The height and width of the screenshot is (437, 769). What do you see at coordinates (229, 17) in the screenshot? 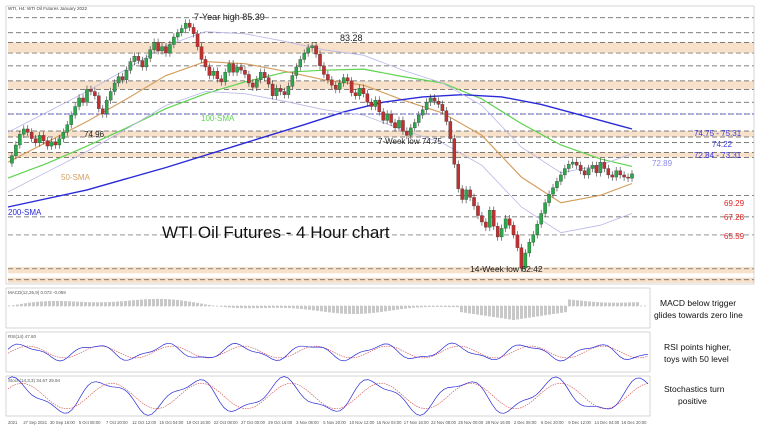
I see `high-label: 7-Year high 85.39` at bounding box center [229, 17].